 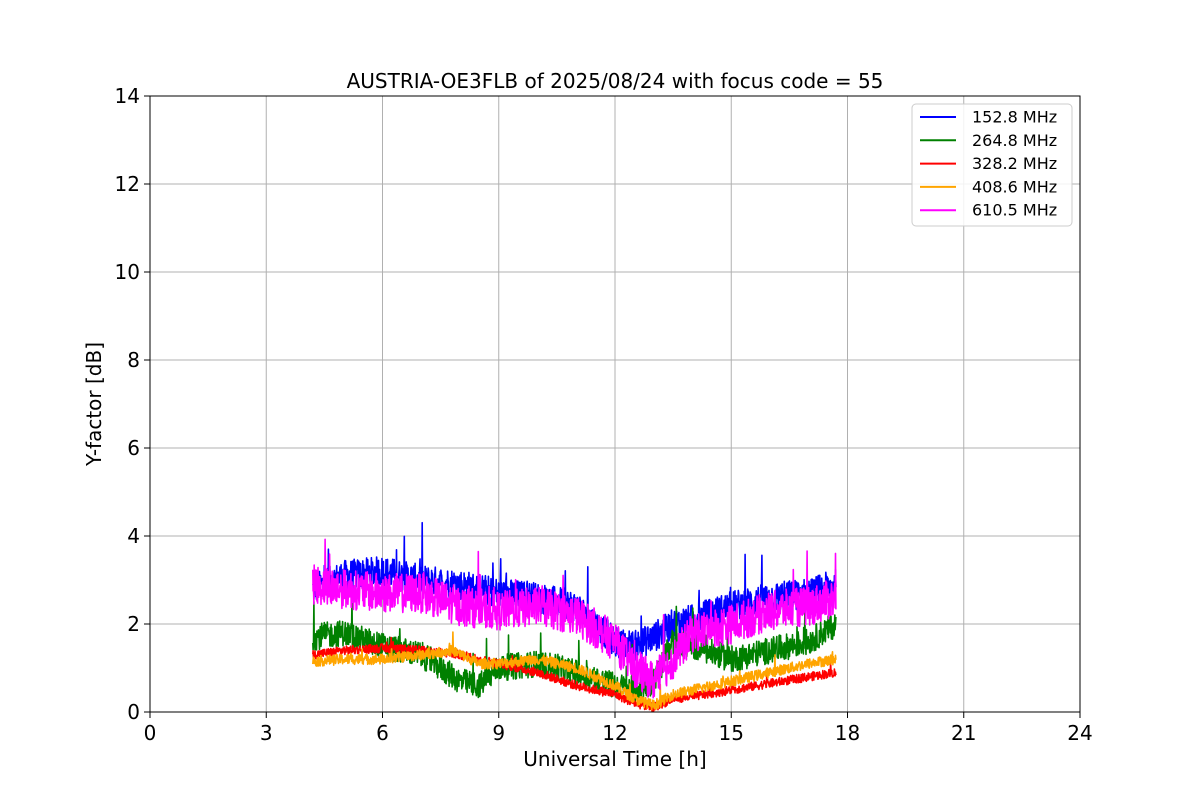 What do you see at coordinates (498, 733) in the screenshot?
I see `x-tick-label: 9` at bounding box center [498, 733].